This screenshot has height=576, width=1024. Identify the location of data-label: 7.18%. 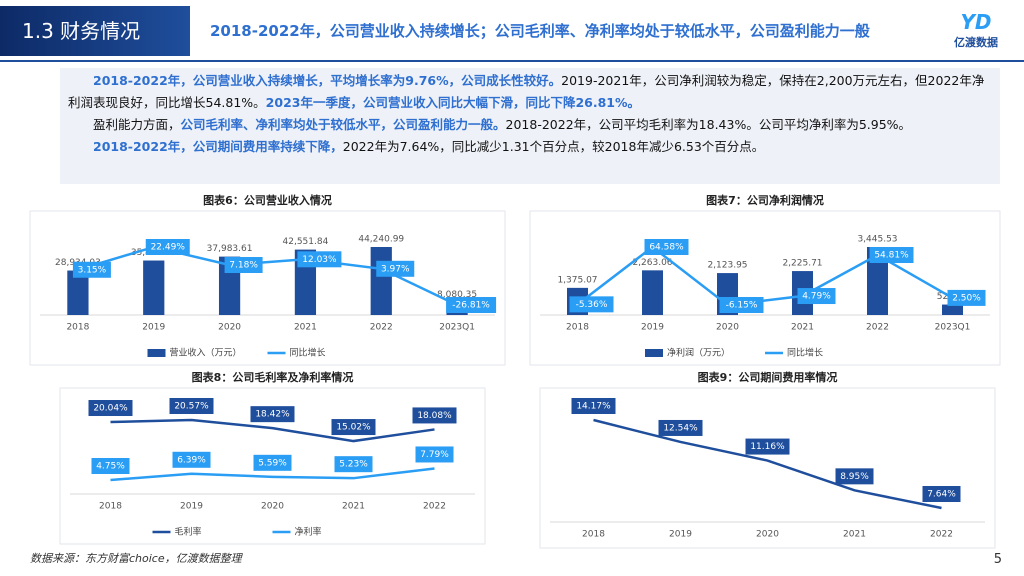
(243, 266).